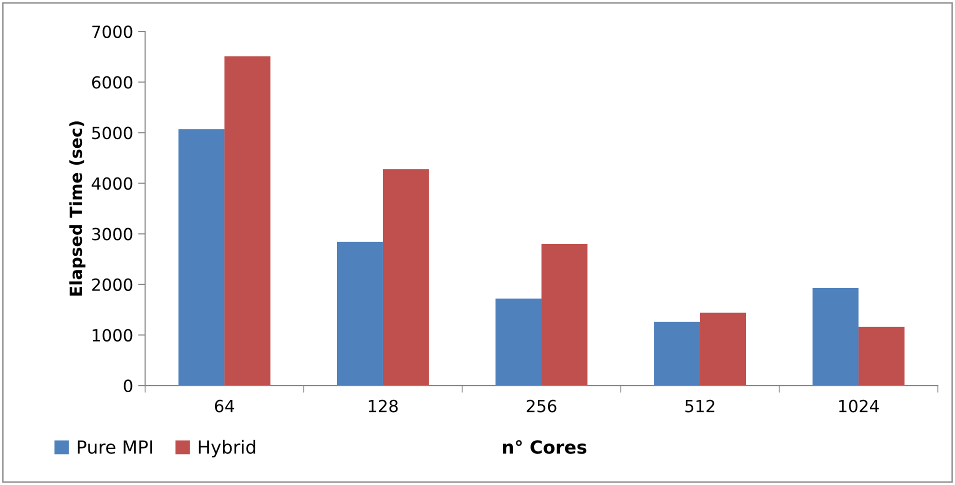 This screenshot has width=955, height=485. What do you see at coordinates (112, 284) in the screenshot?
I see `y-tick-label: 2000` at bounding box center [112, 284].